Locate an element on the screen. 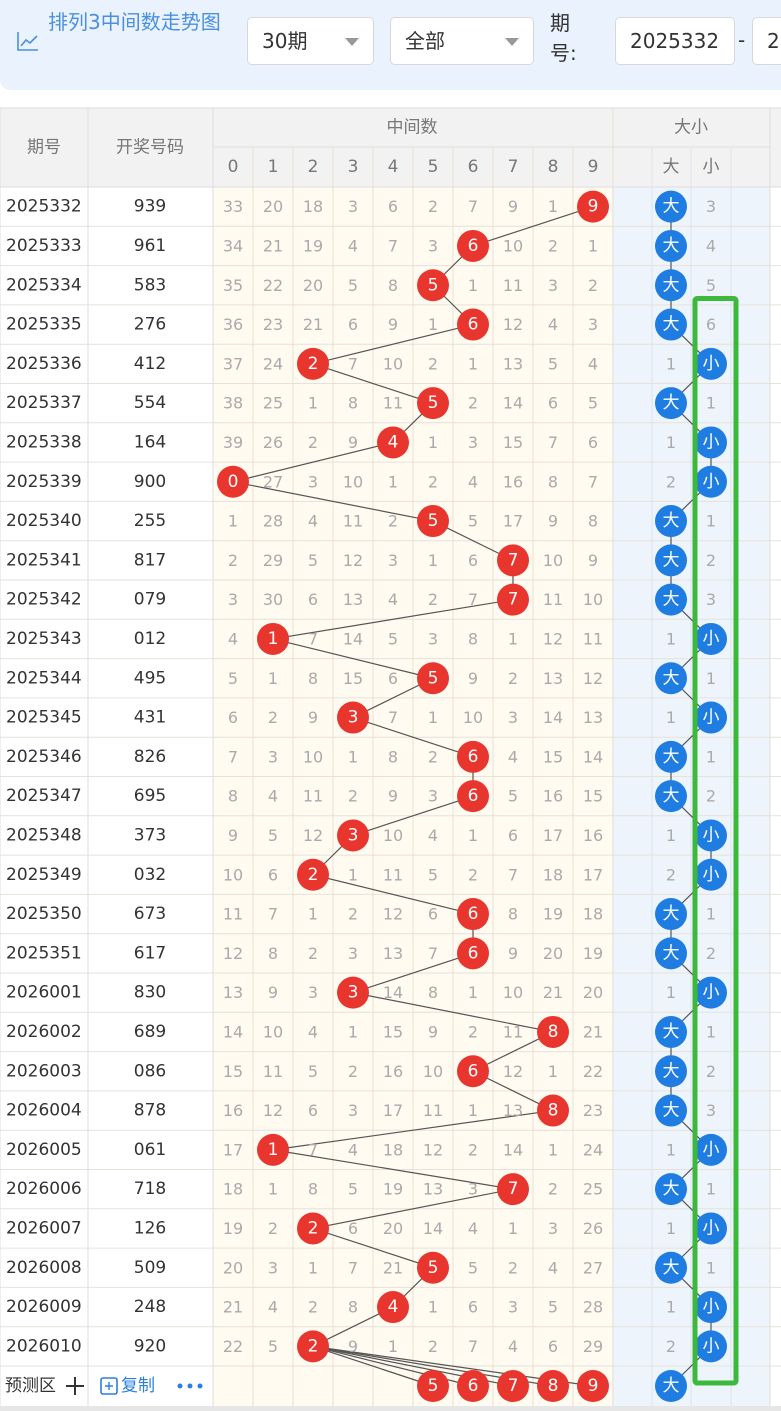 The image size is (781, 1411). predict-ball-text: 7 is located at coordinates (513, 1386).